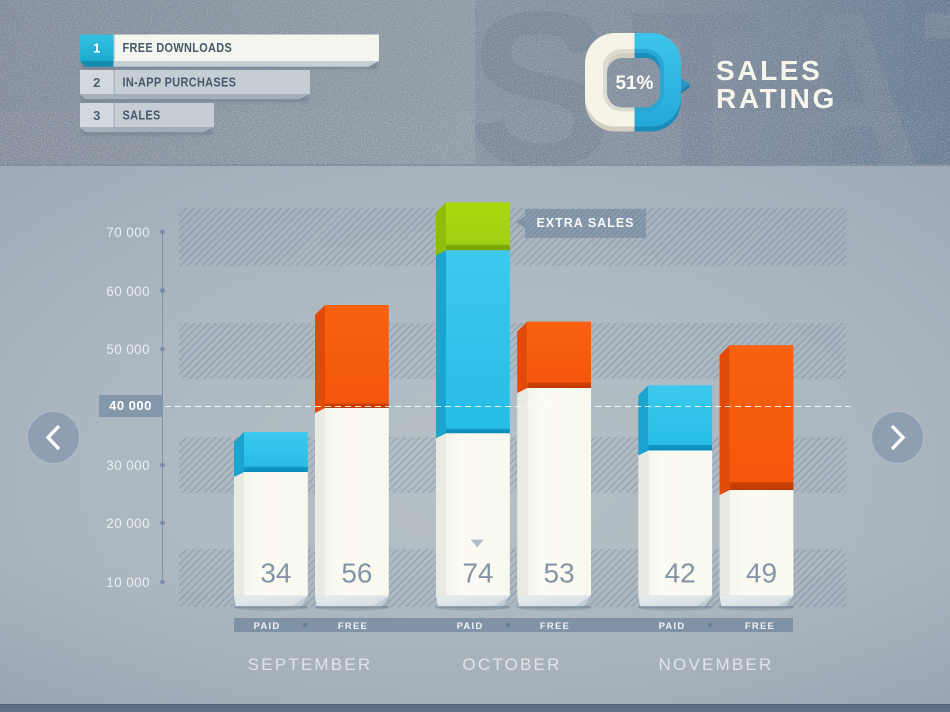  I want to click on svg-text: 56, so click(356, 573).